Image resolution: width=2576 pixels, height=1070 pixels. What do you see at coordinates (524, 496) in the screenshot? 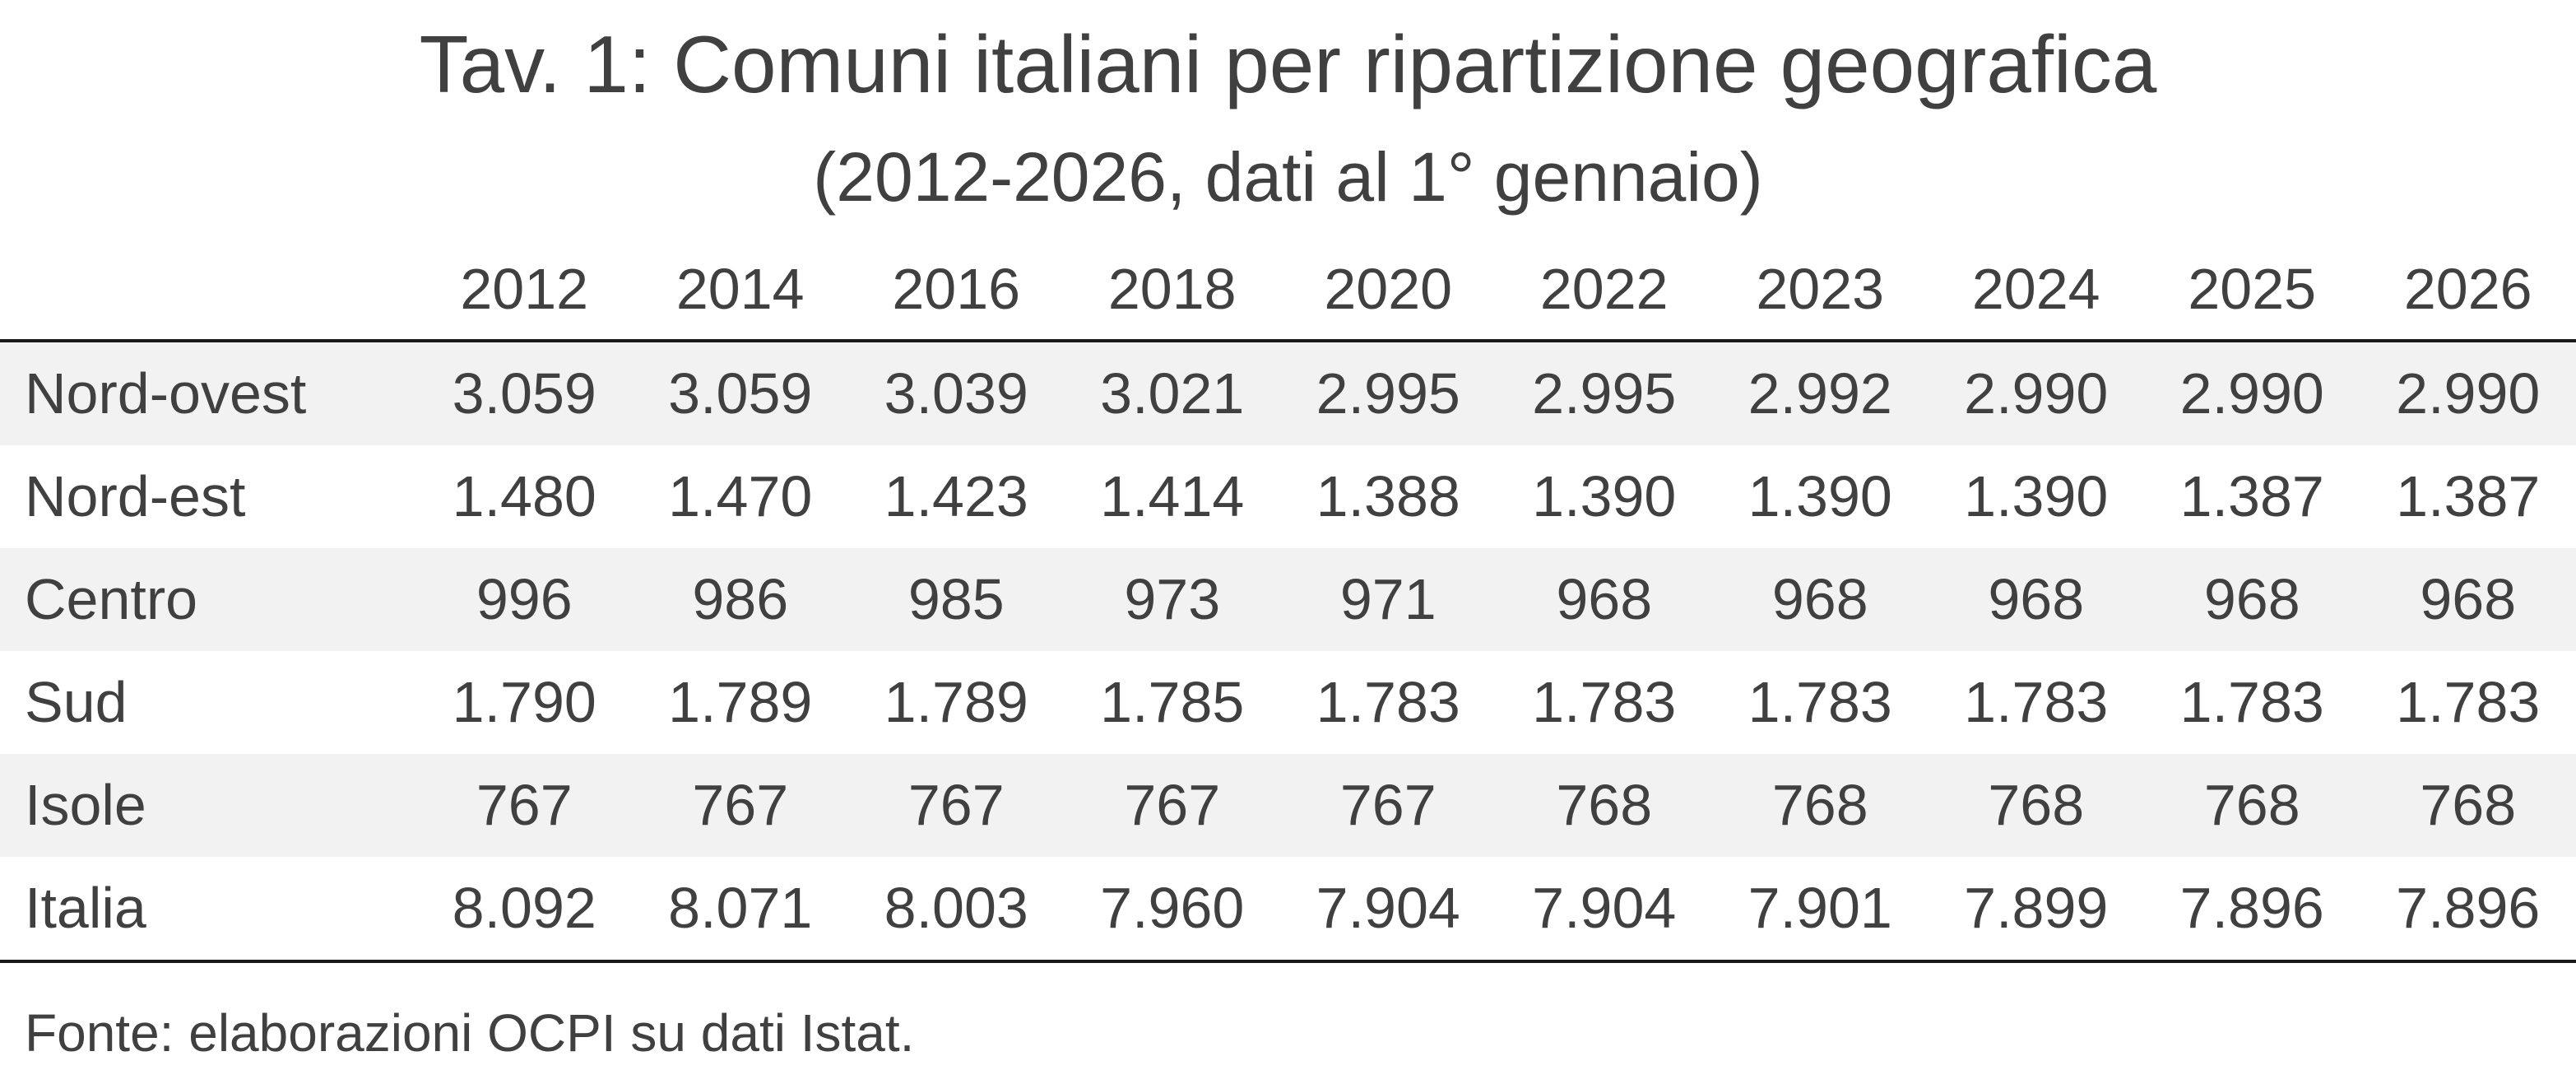
I see `table-cell: 1.480` at bounding box center [524, 496].